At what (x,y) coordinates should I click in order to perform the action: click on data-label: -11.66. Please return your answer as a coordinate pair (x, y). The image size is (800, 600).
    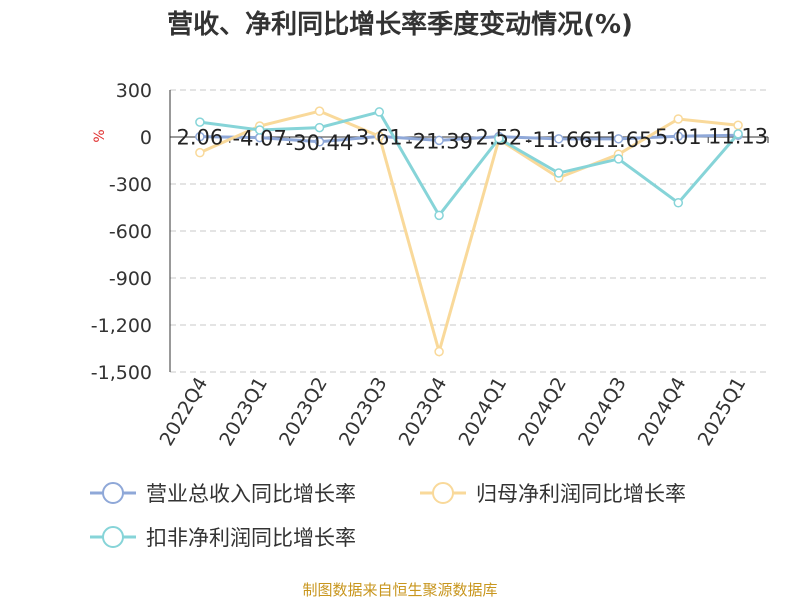
    Looking at the image, I should click on (559, 140).